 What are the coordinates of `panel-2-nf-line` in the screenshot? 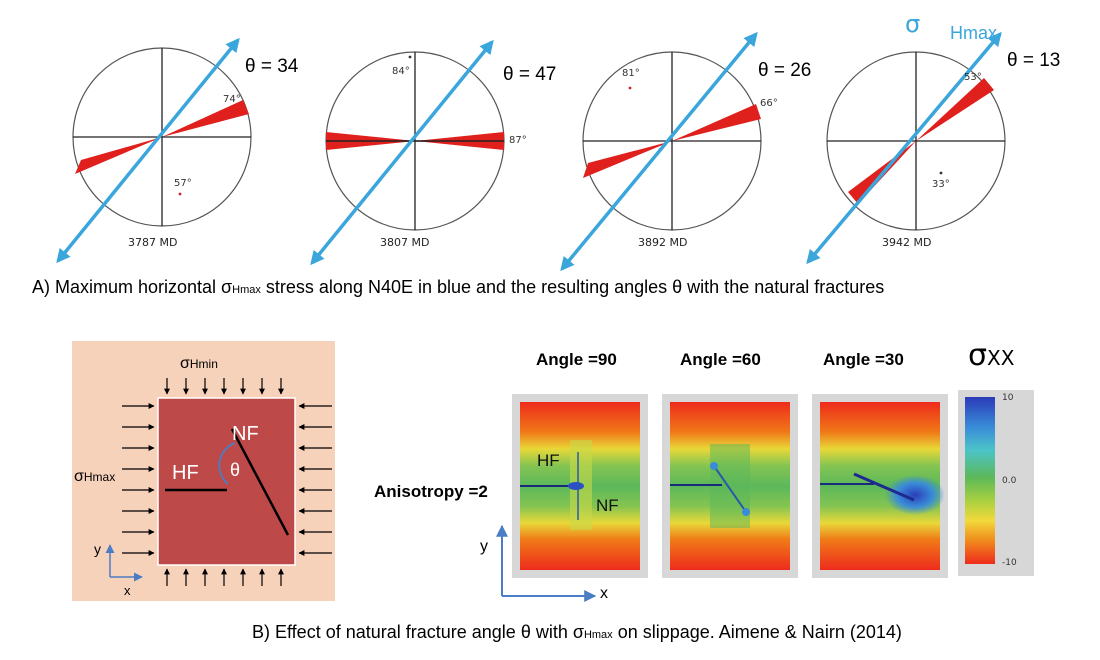 It's located at (730, 489).